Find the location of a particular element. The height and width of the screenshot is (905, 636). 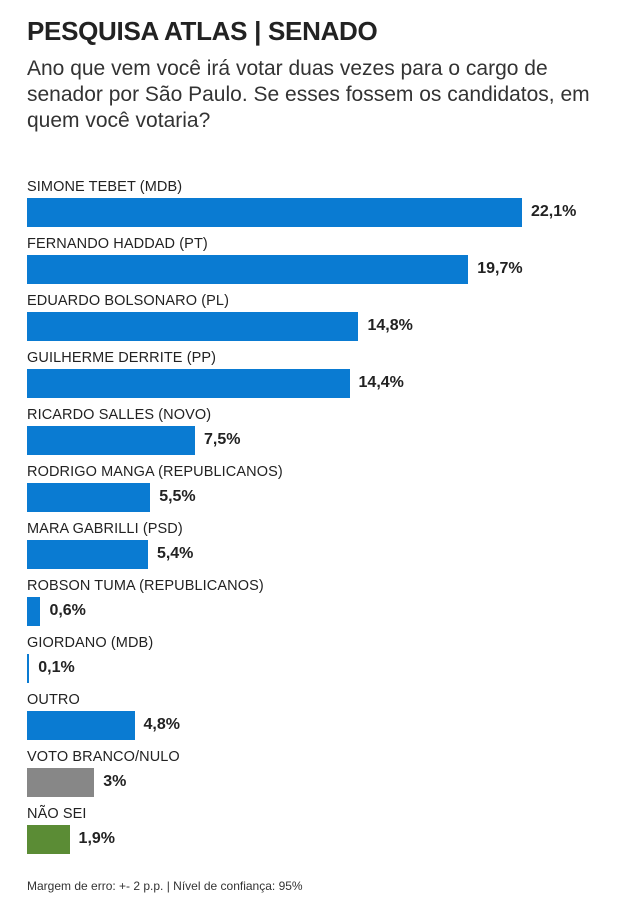

bar-group: EDUARDO BOLSONARO (PL) 14,8% is located at coordinates (327, 318).